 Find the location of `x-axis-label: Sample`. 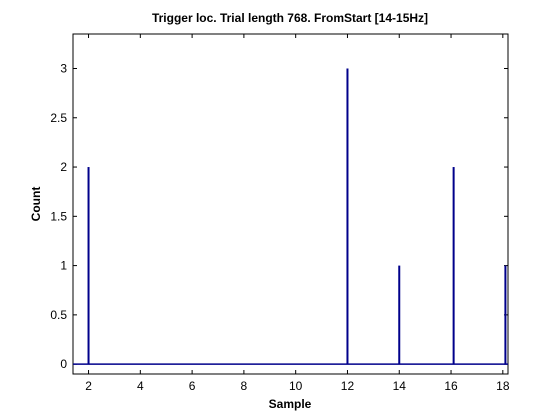

x-axis-label: Sample is located at coordinates (290, 404).